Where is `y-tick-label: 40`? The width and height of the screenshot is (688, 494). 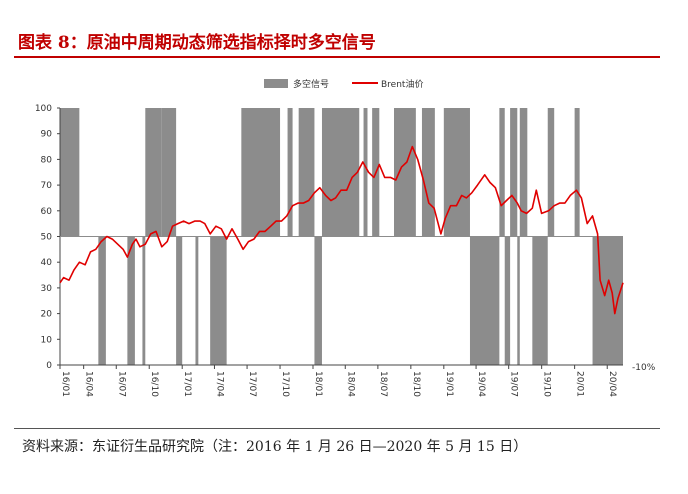 y-tick-label: 40 is located at coordinates (47, 263).